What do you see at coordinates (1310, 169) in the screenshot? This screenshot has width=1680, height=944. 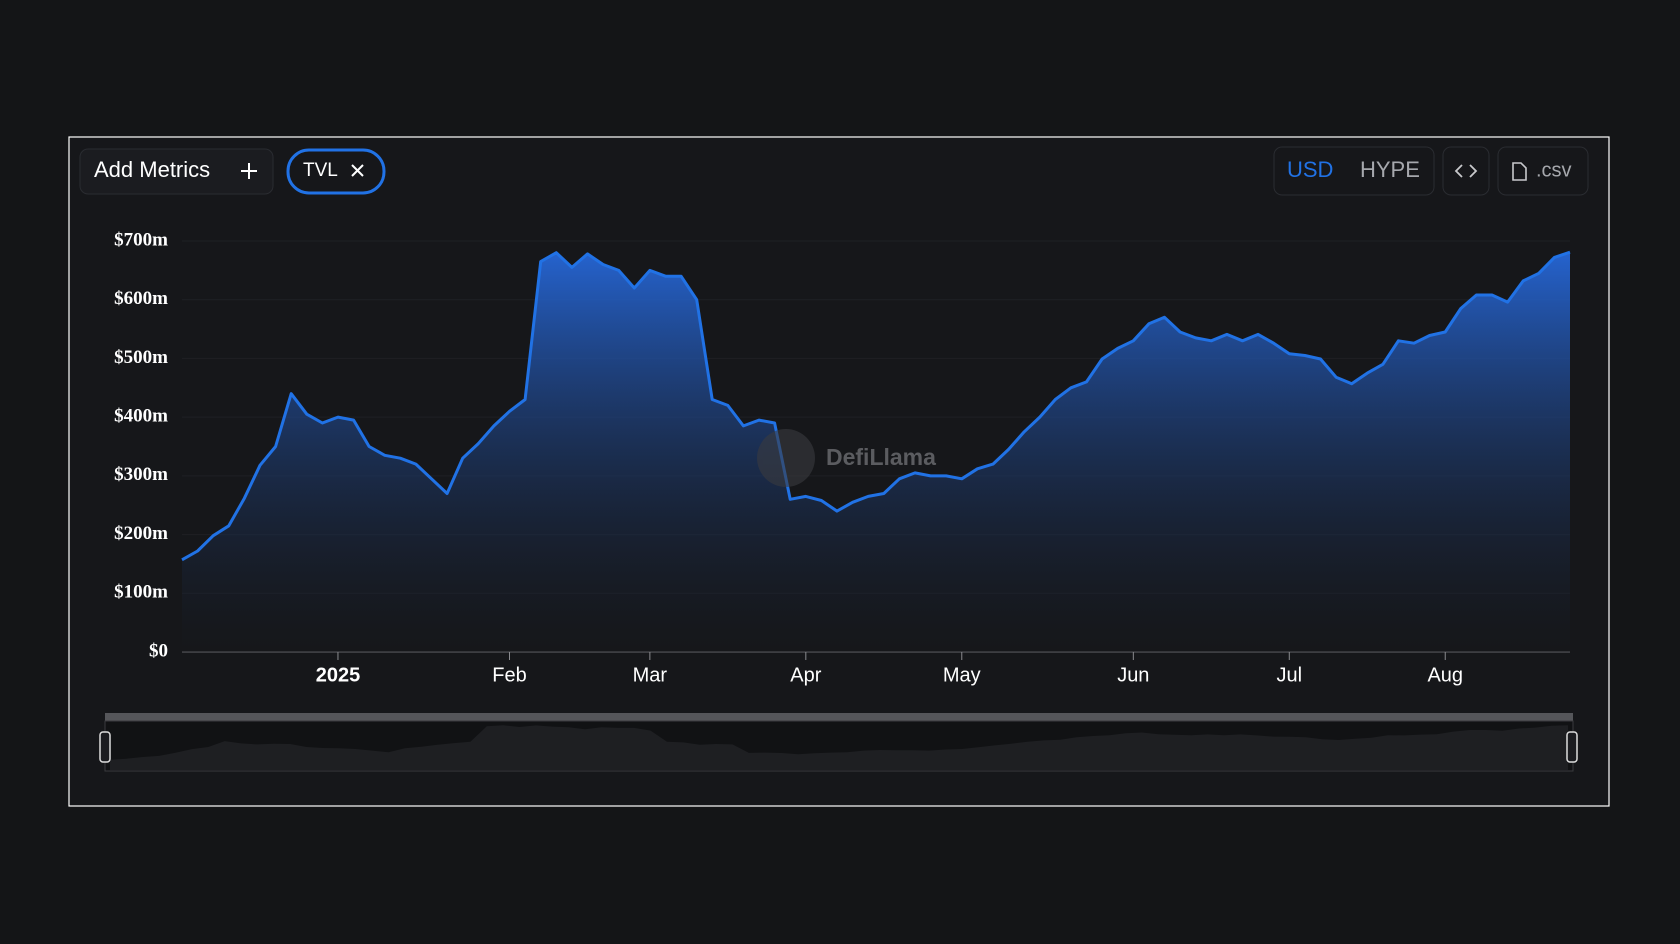 I see `currency-usd: USD` at bounding box center [1310, 169].